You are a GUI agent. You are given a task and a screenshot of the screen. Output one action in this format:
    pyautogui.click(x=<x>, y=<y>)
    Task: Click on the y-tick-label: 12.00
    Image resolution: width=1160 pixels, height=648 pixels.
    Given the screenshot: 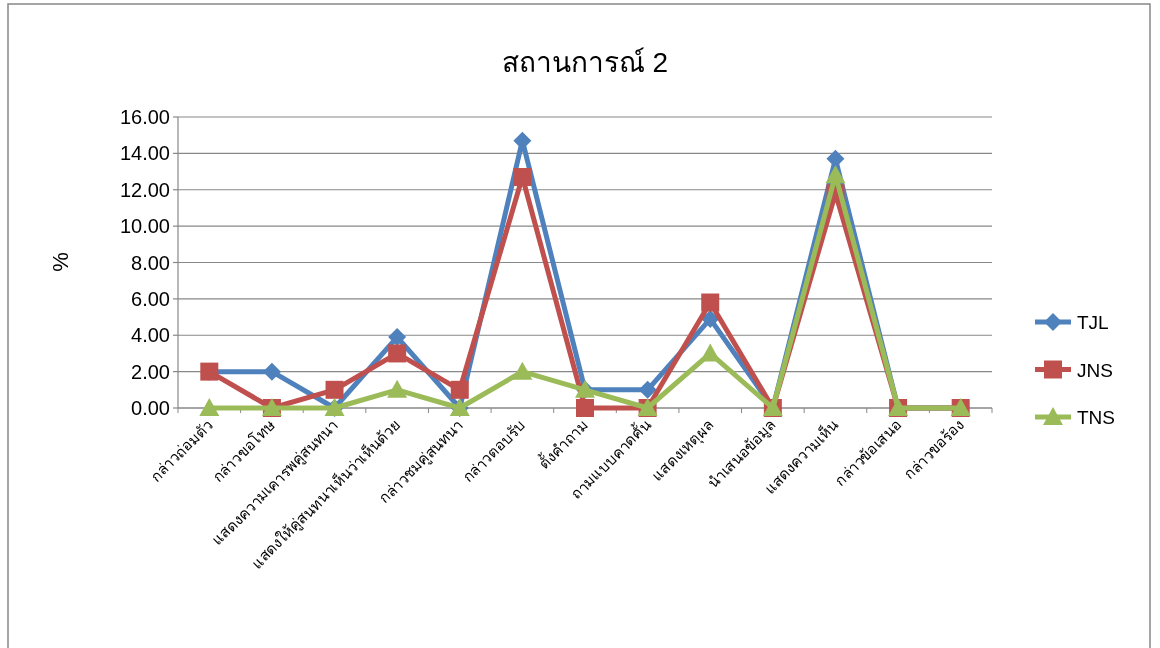 What is the action you would take?
    pyautogui.click(x=144, y=189)
    